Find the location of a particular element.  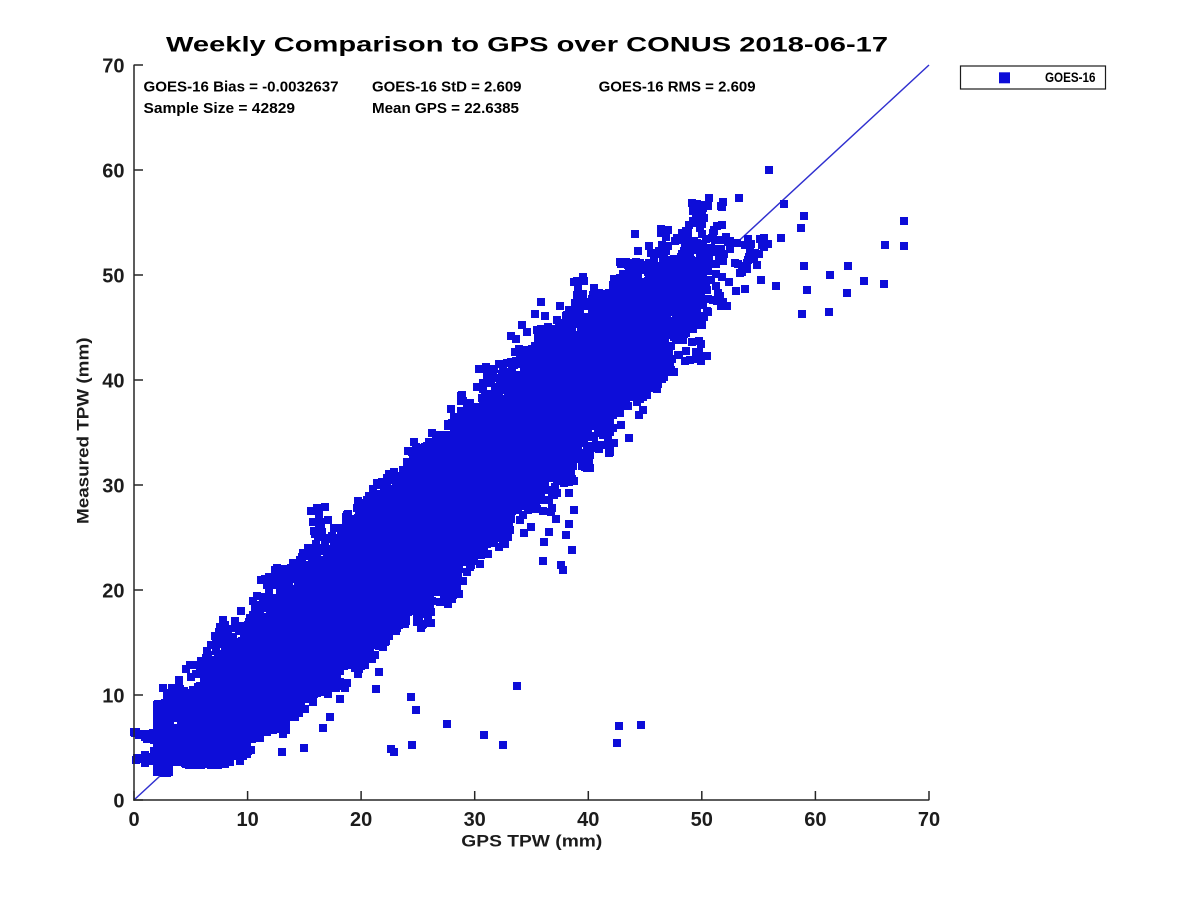

svg-text: GOES-16 RMS = 2.609 is located at coordinates (677, 87).